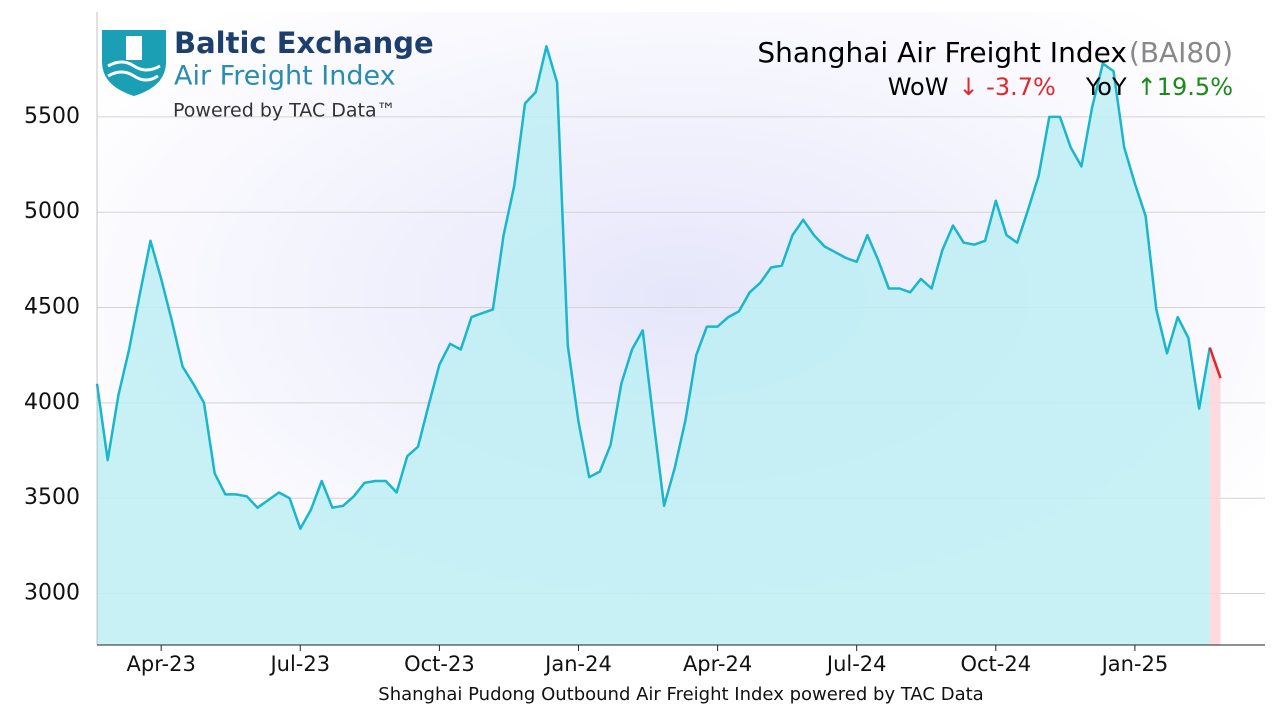 This screenshot has height=720, width=1280. What do you see at coordinates (918, 87) in the screenshot?
I see `wow-label: WoW` at bounding box center [918, 87].